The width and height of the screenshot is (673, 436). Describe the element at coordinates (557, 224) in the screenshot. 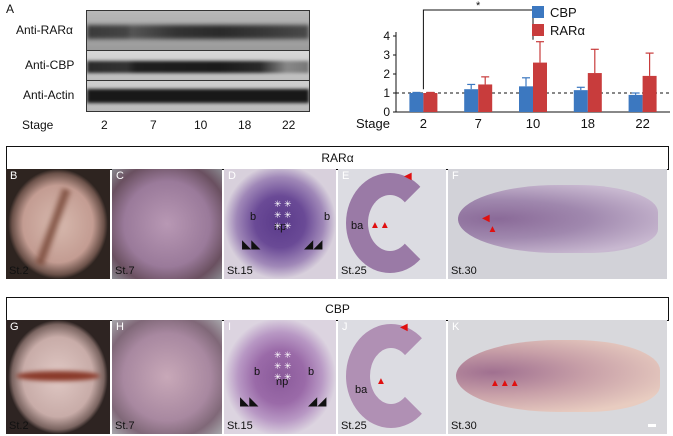

I see `embryo-photo-f: F ◀ ▲ St.30` at that location.